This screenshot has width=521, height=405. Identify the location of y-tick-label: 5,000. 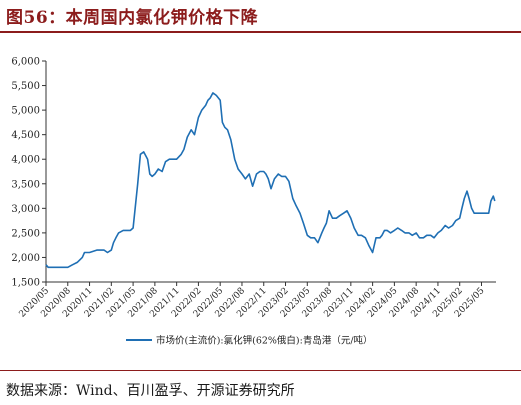
(25, 111).